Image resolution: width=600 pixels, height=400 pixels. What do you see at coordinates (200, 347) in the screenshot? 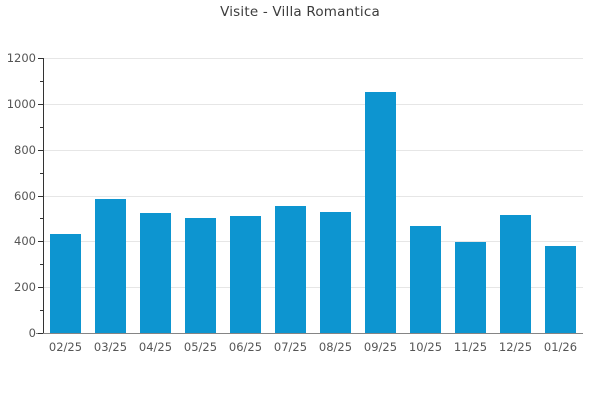
I see `x-tick-label-05/25: 05/25` at bounding box center [200, 347].